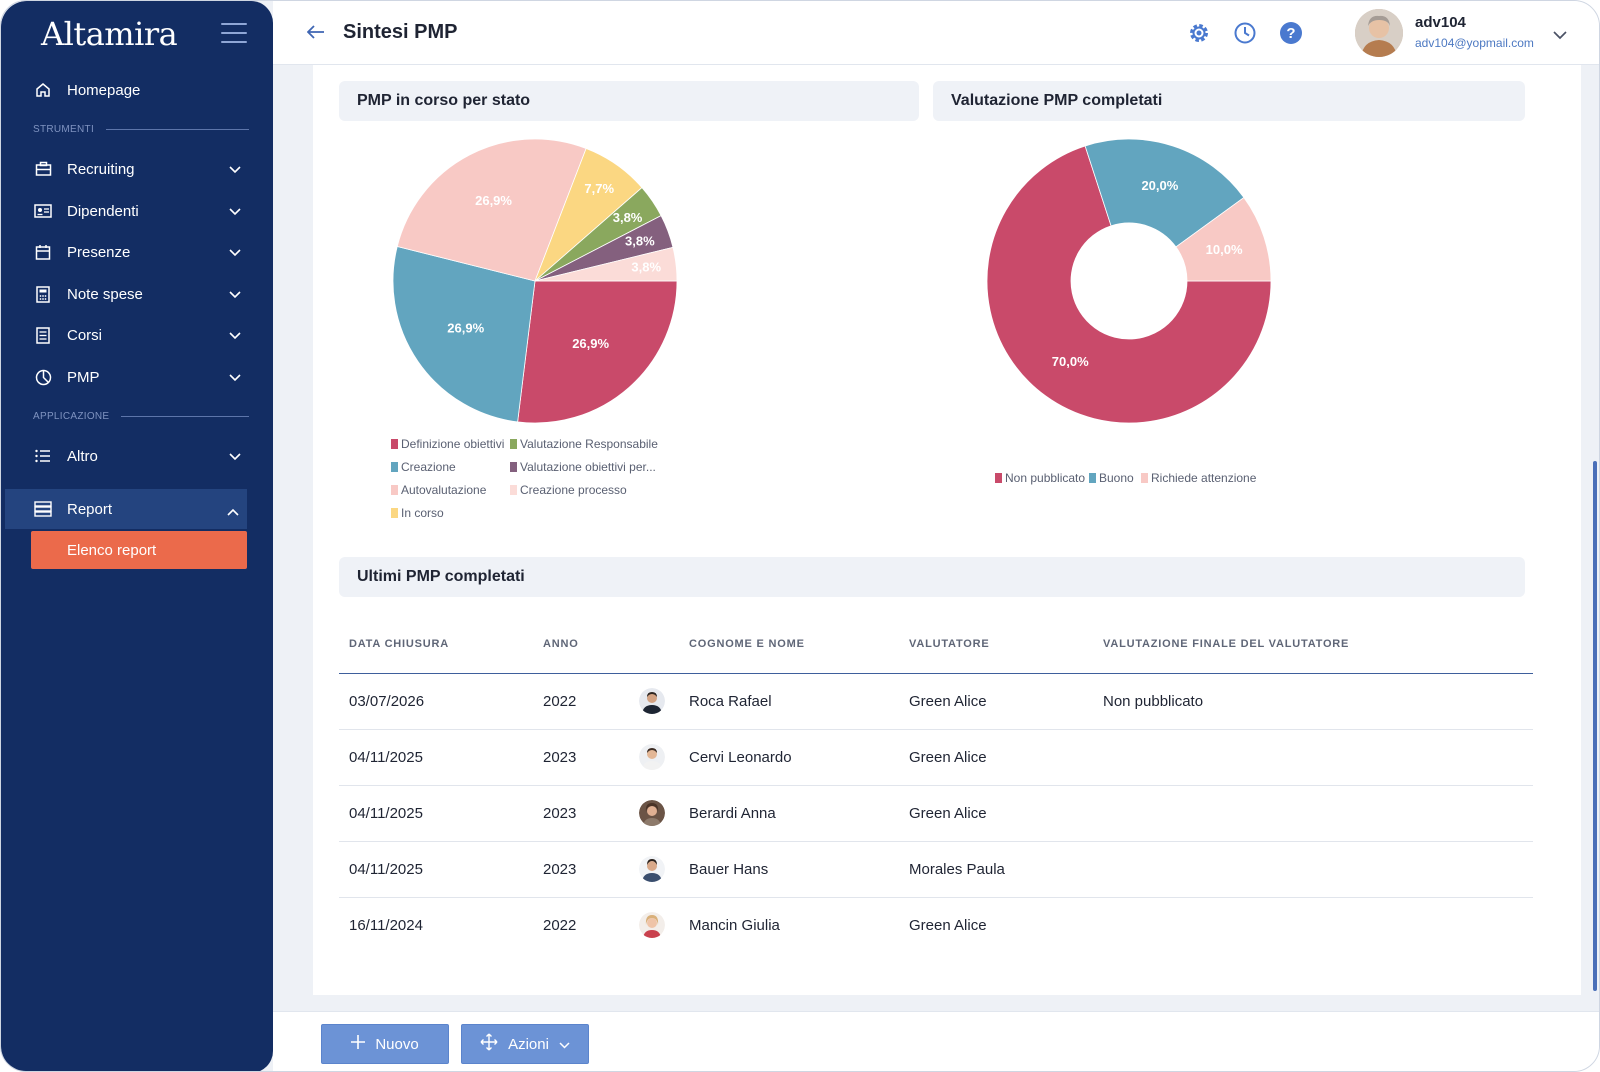  Describe the element at coordinates (386, 925) in the screenshot. I see `cell-date: 16/11/2024` at that location.